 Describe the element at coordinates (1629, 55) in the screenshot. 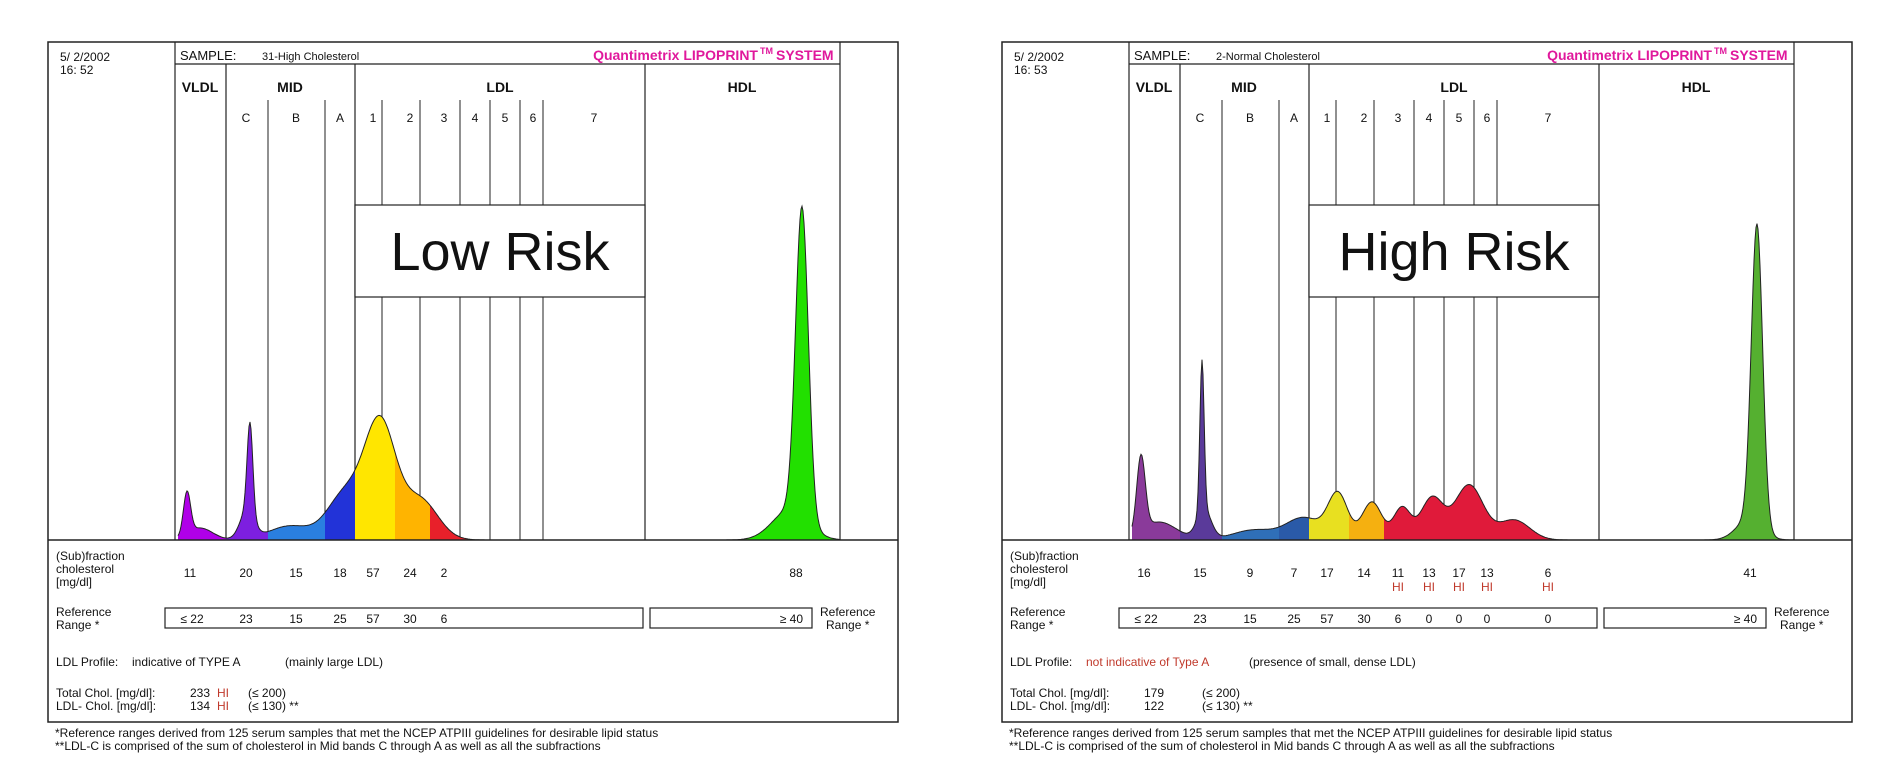

I see `brand-name: Quantimetrix LIPOPRINT` at that location.